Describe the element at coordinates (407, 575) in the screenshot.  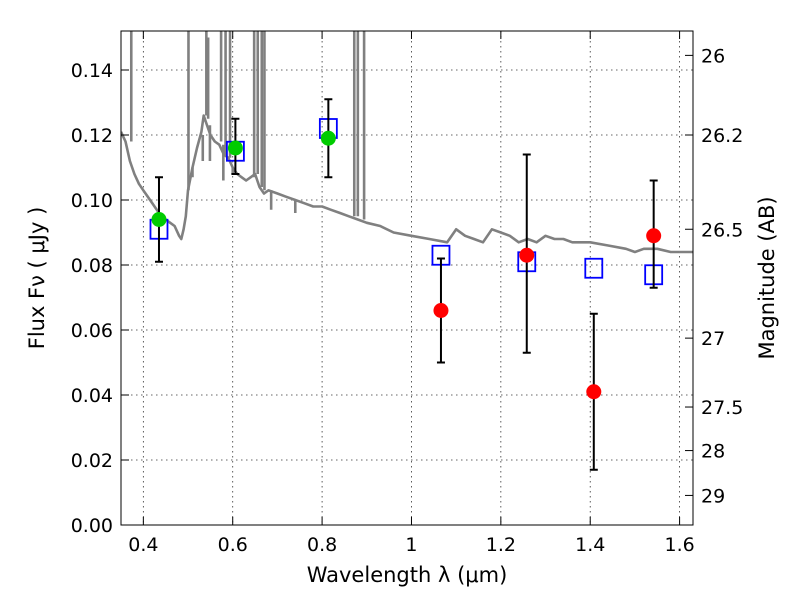
I see `x-axis-label: Wavelength λ (μm)` at that location.